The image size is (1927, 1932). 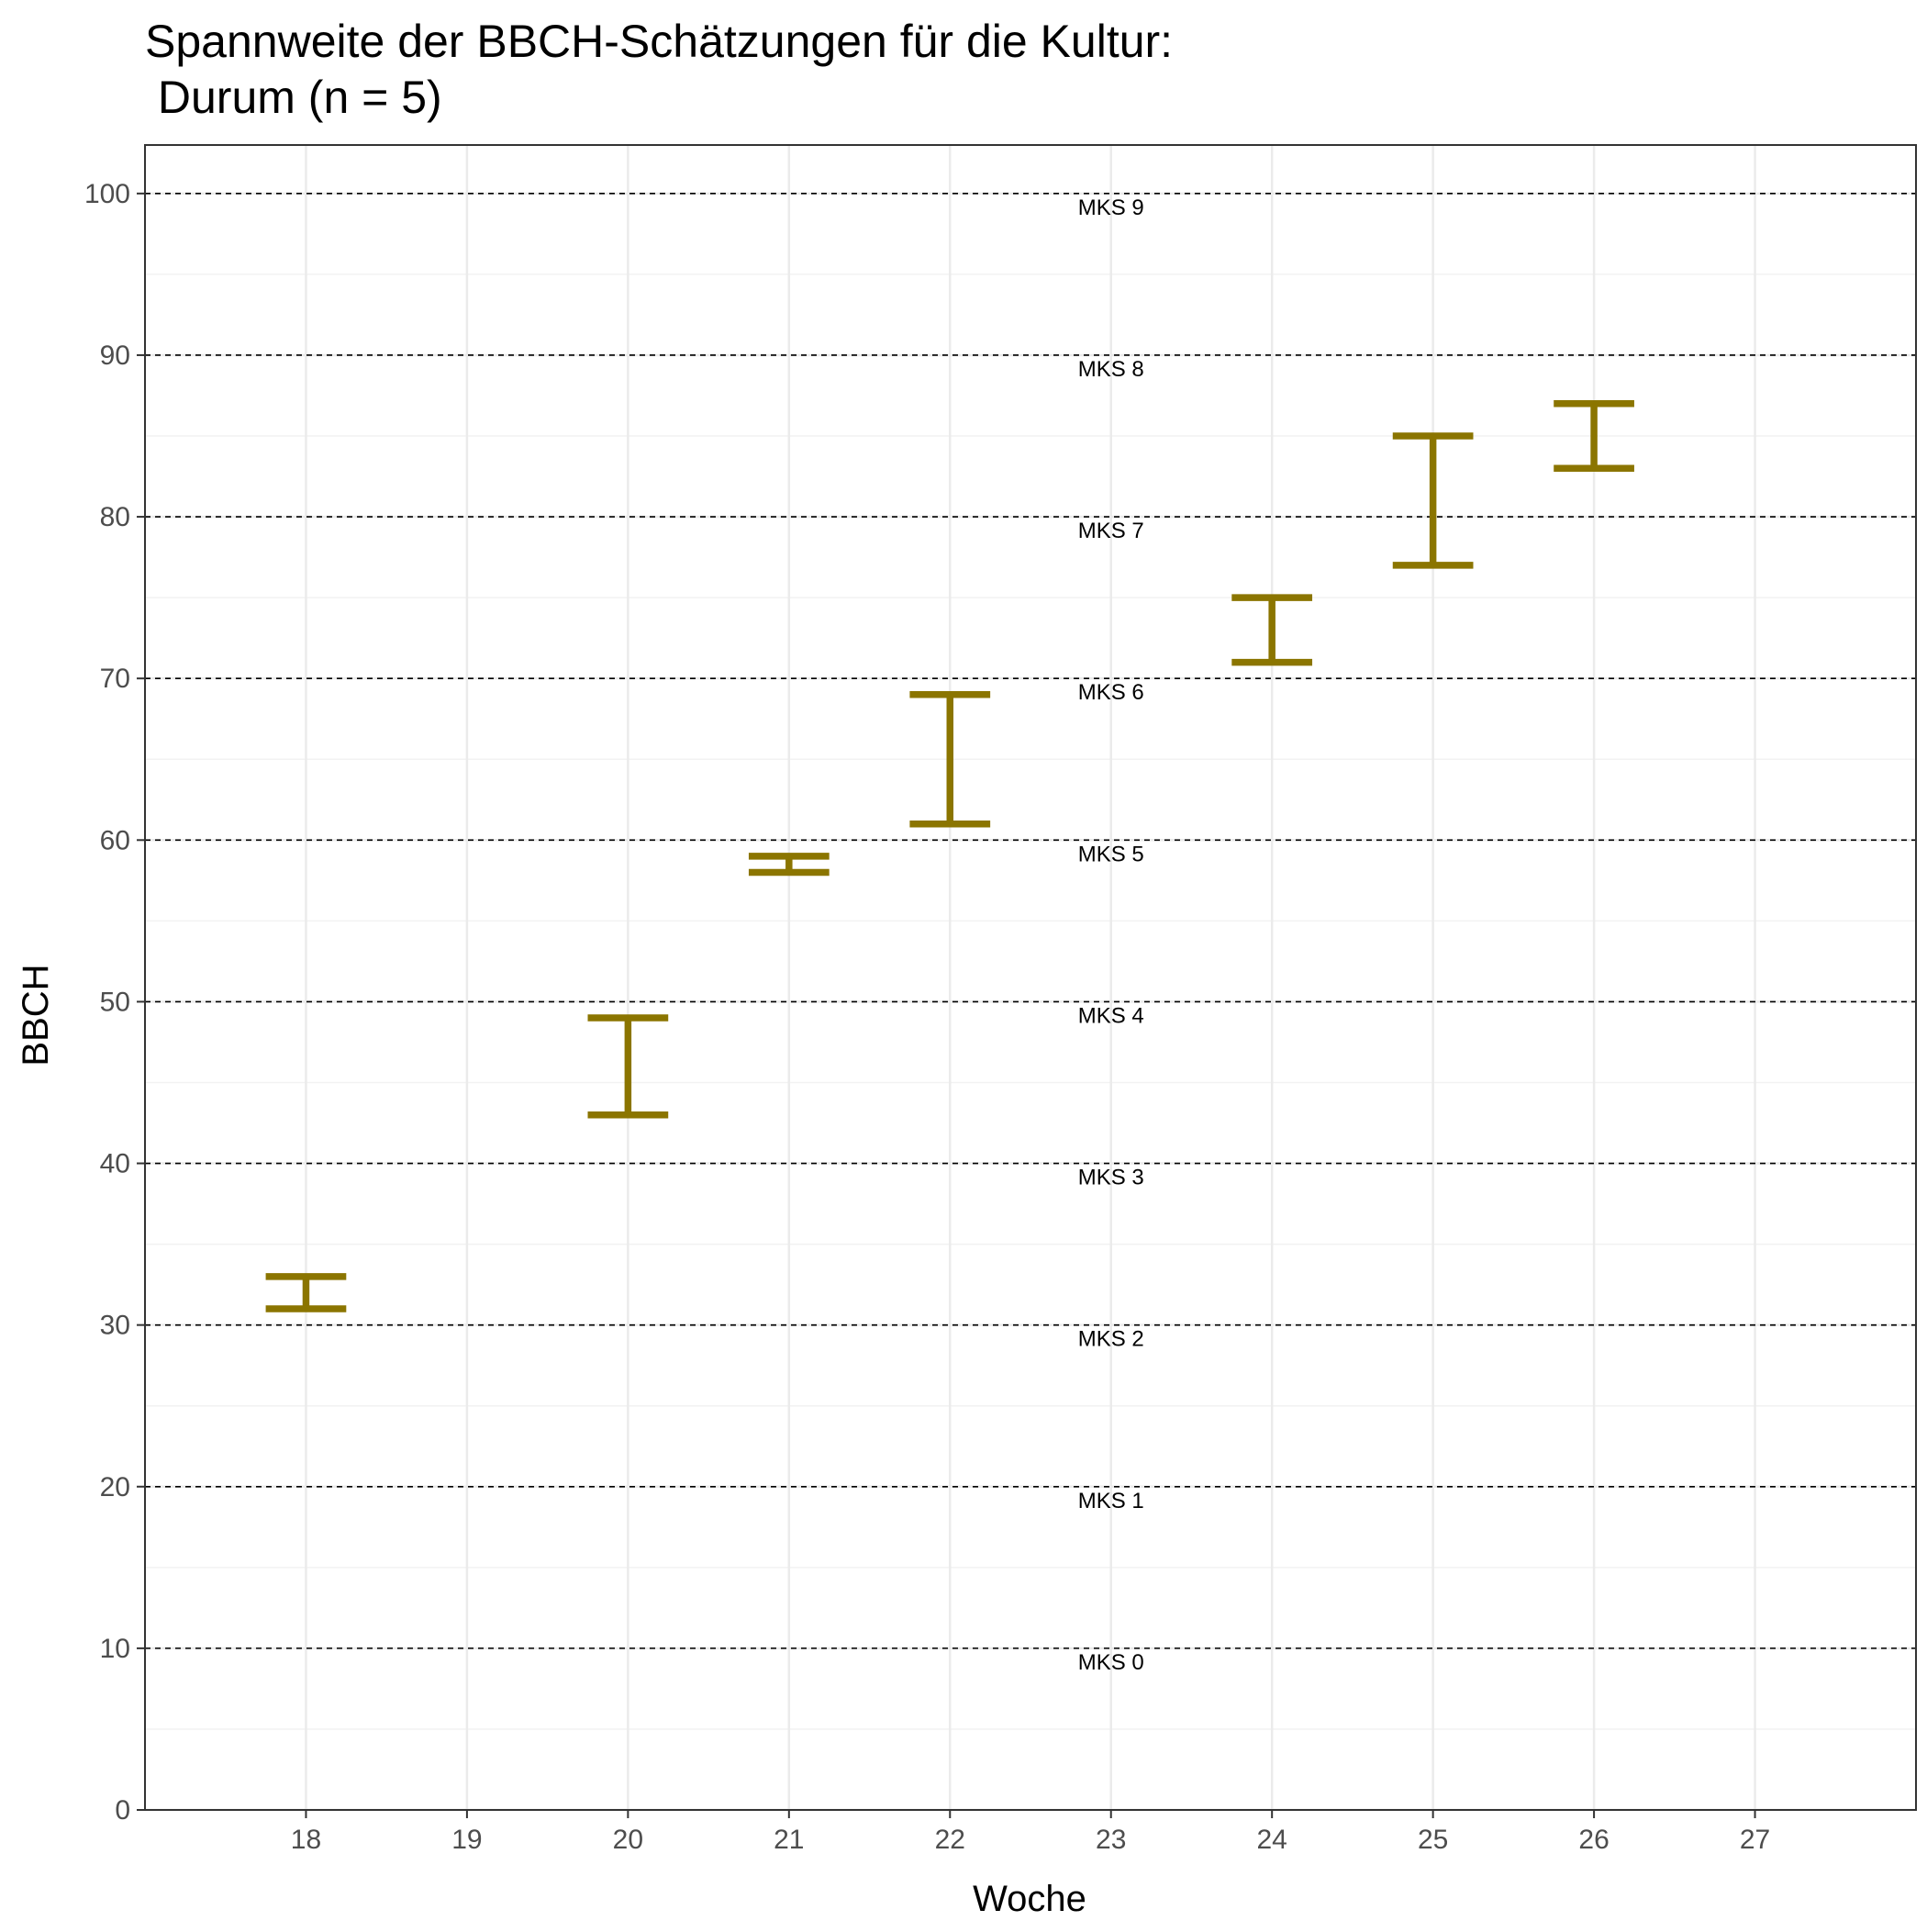 What do you see at coordinates (789, 1840) in the screenshot?
I see `x-tick-label: 21` at bounding box center [789, 1840].